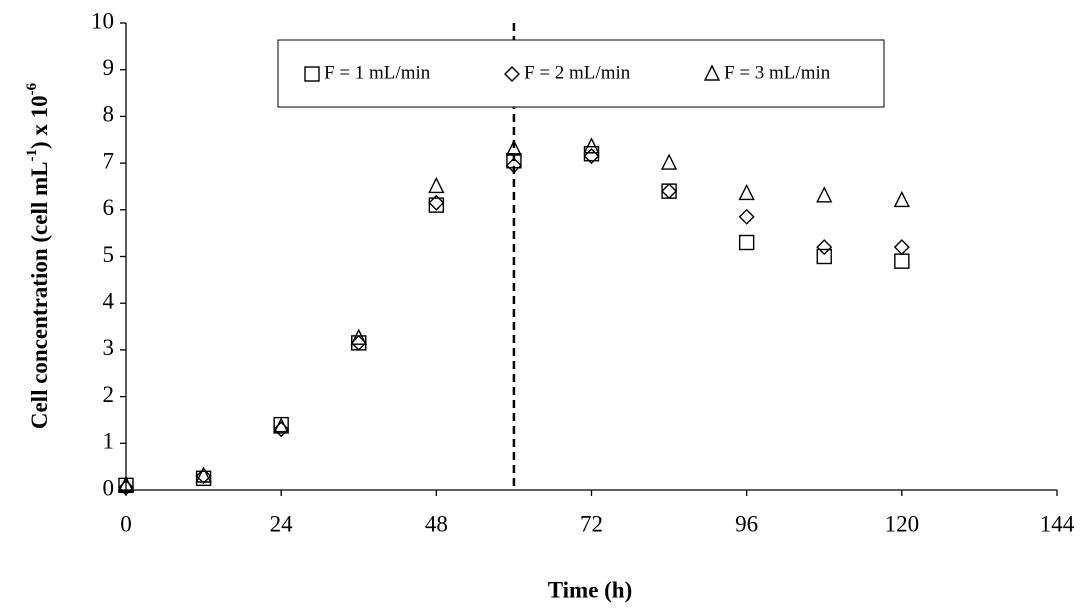 Image resolution: width=1086 pixels, height=611 pixels. I want to click on y-axis-title: Cell concentration (cell mL-1) x 10-6, so click(38, 255).